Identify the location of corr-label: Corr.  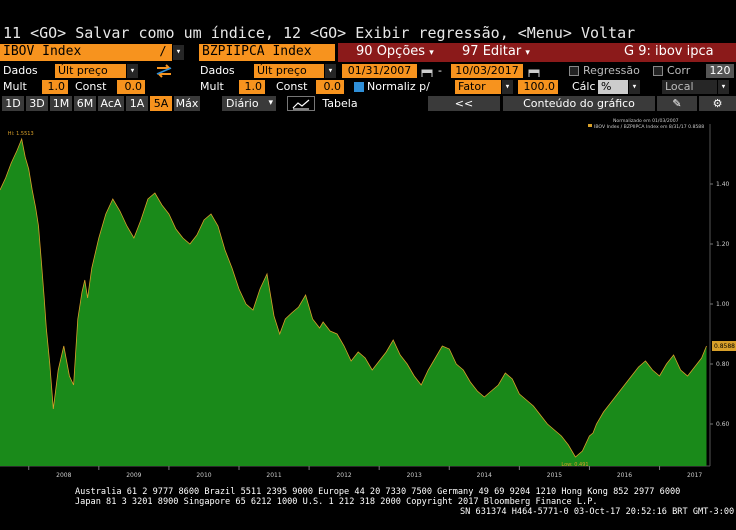
(679, 70).